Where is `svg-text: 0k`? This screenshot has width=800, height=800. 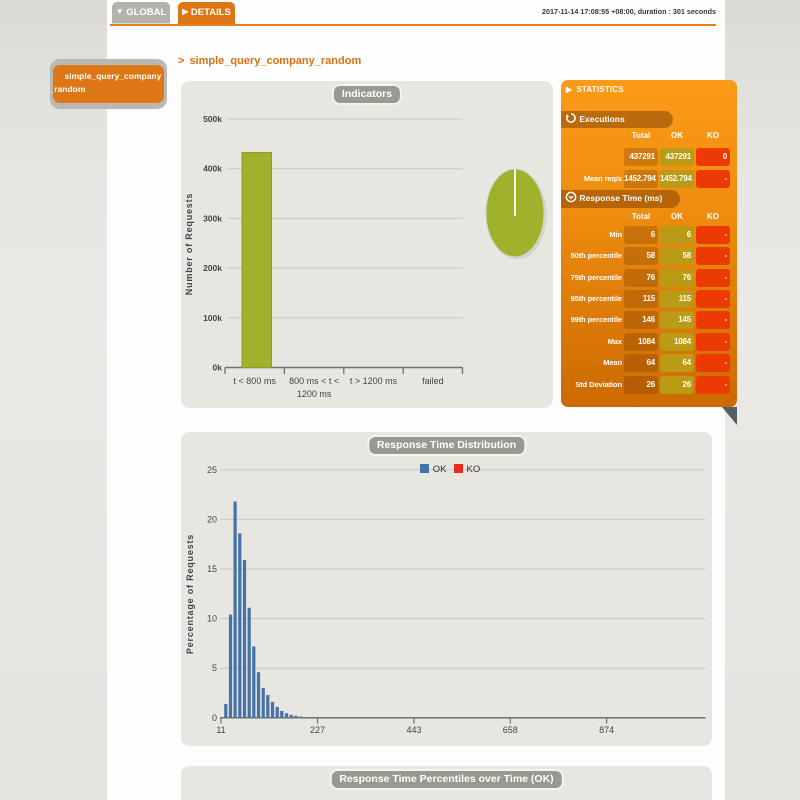 svg-text: 0k is located at coordinates (218, 368).